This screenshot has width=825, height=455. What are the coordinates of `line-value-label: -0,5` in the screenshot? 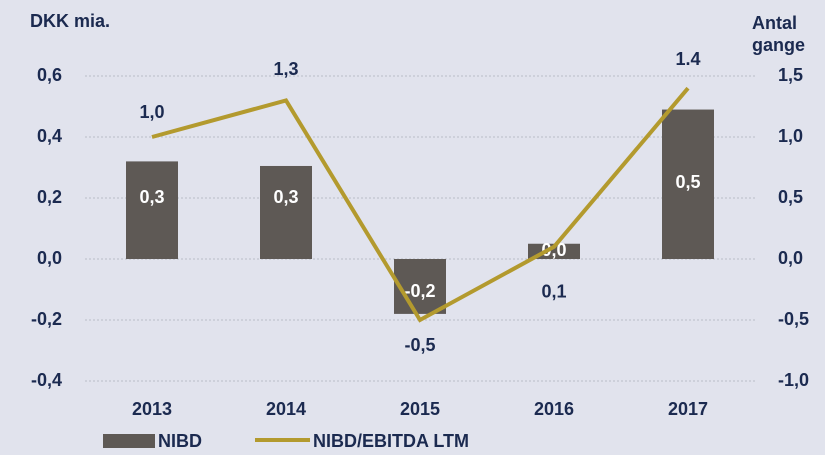 It's located at (419, 345).